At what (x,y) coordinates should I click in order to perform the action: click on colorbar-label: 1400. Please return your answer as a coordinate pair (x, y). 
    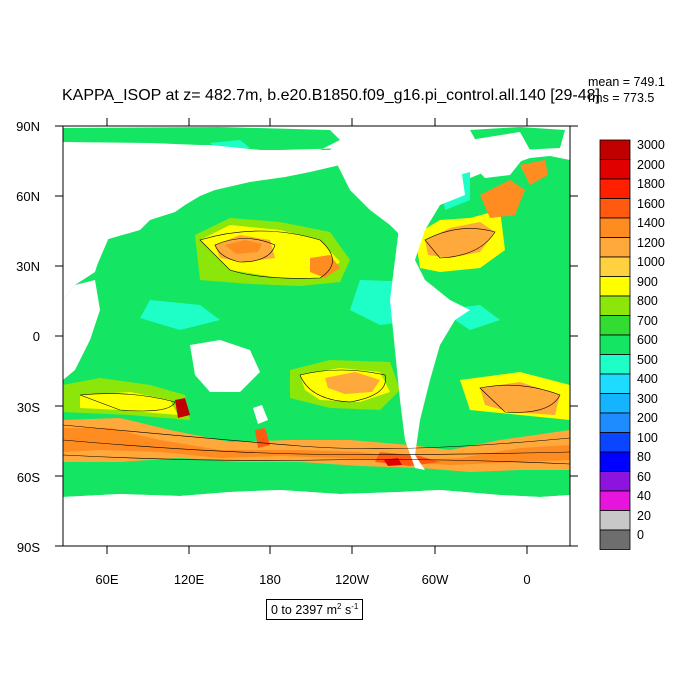
    Looking at the image, I should click on (651, 223).